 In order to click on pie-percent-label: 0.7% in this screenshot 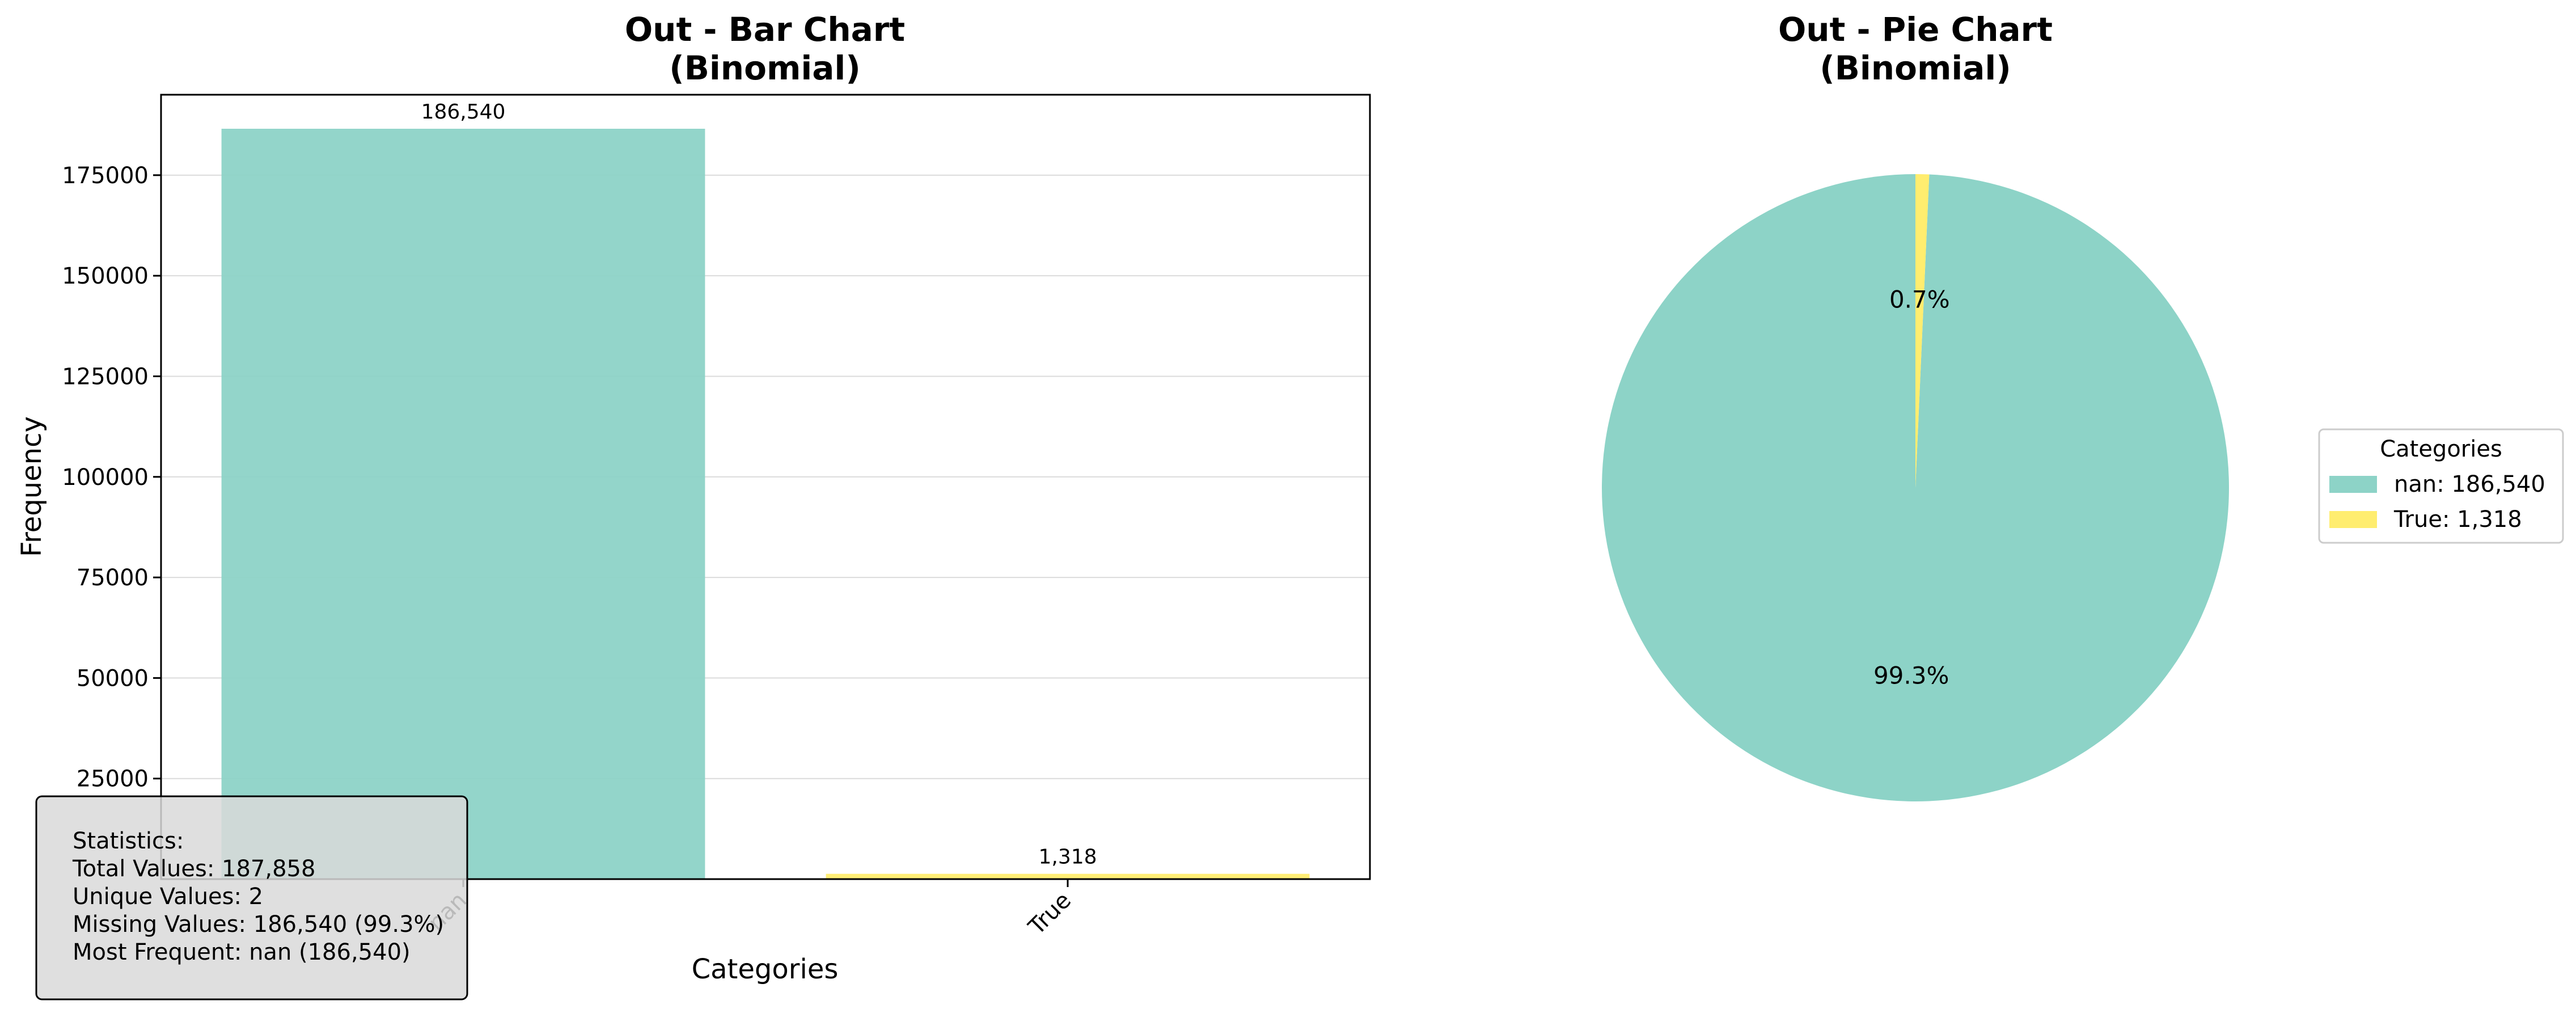, I will do `click(1919, 299)`.